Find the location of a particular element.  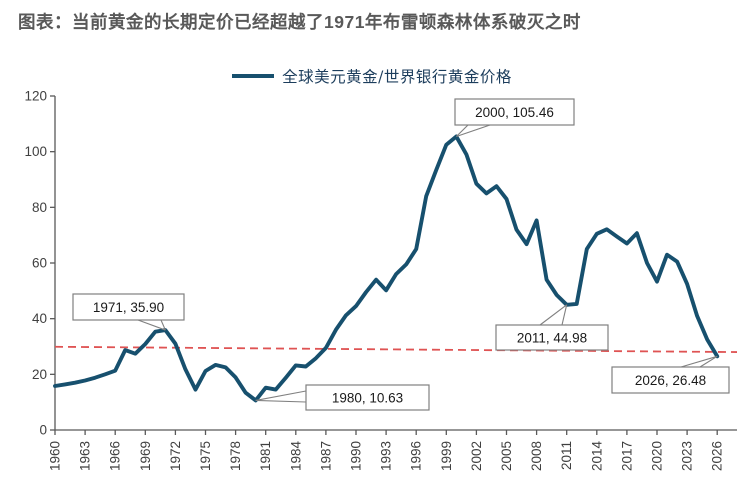

callout-label: 1980, 10.63 is located at coordinates (367, 398).